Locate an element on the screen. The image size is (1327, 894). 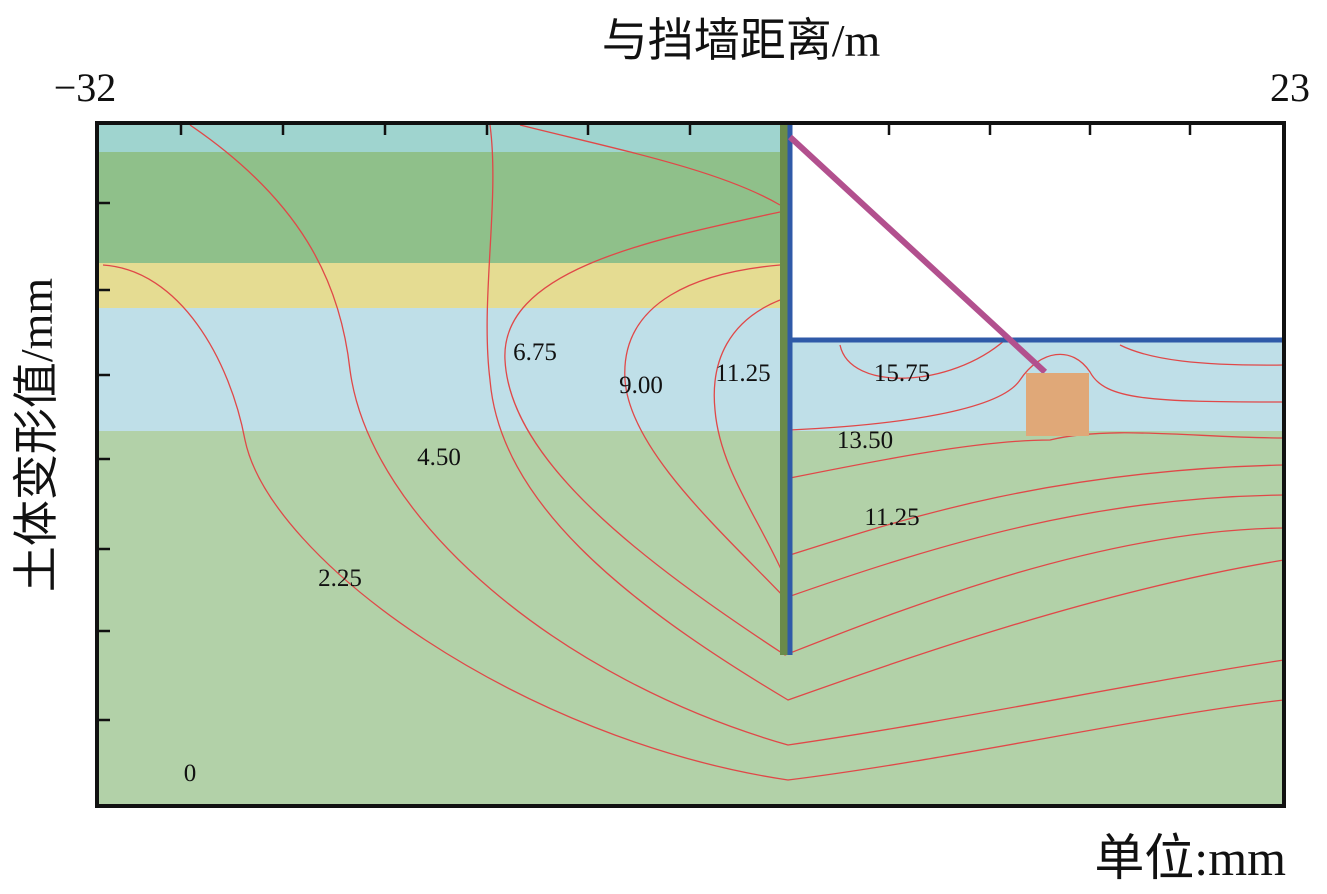
footing is located at coordinates (1057, 404).